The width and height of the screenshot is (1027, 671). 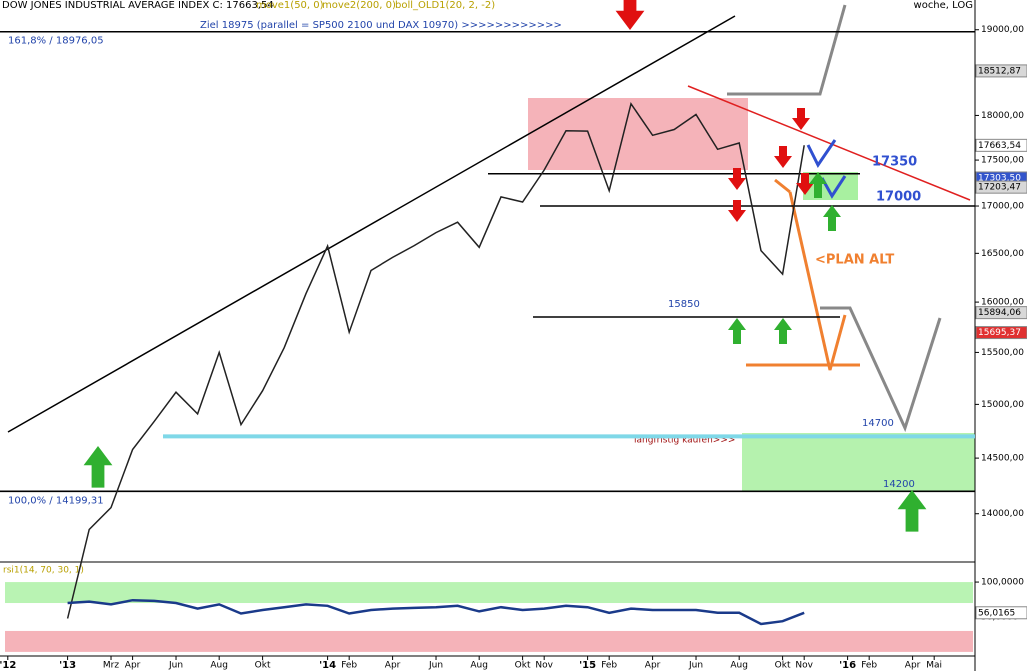 I want to click on x-tick-label: Mrz, so click(x=111, y=666).